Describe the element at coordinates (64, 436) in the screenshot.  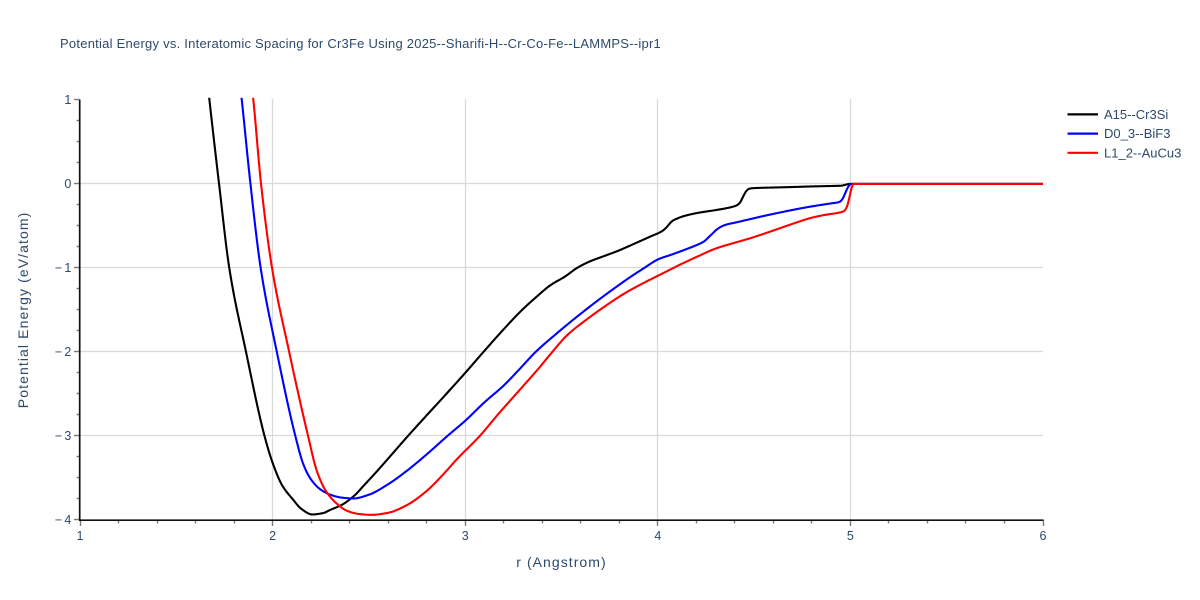
I see `svg-text: −3` at that location.